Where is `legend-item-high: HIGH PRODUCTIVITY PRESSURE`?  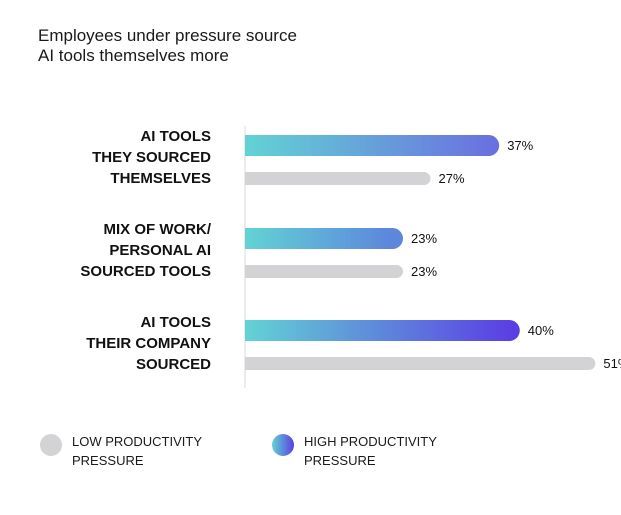 legend-item-high: HIGH PRODUCTIVITY PRESSURE is located at coordinates (373, 451).